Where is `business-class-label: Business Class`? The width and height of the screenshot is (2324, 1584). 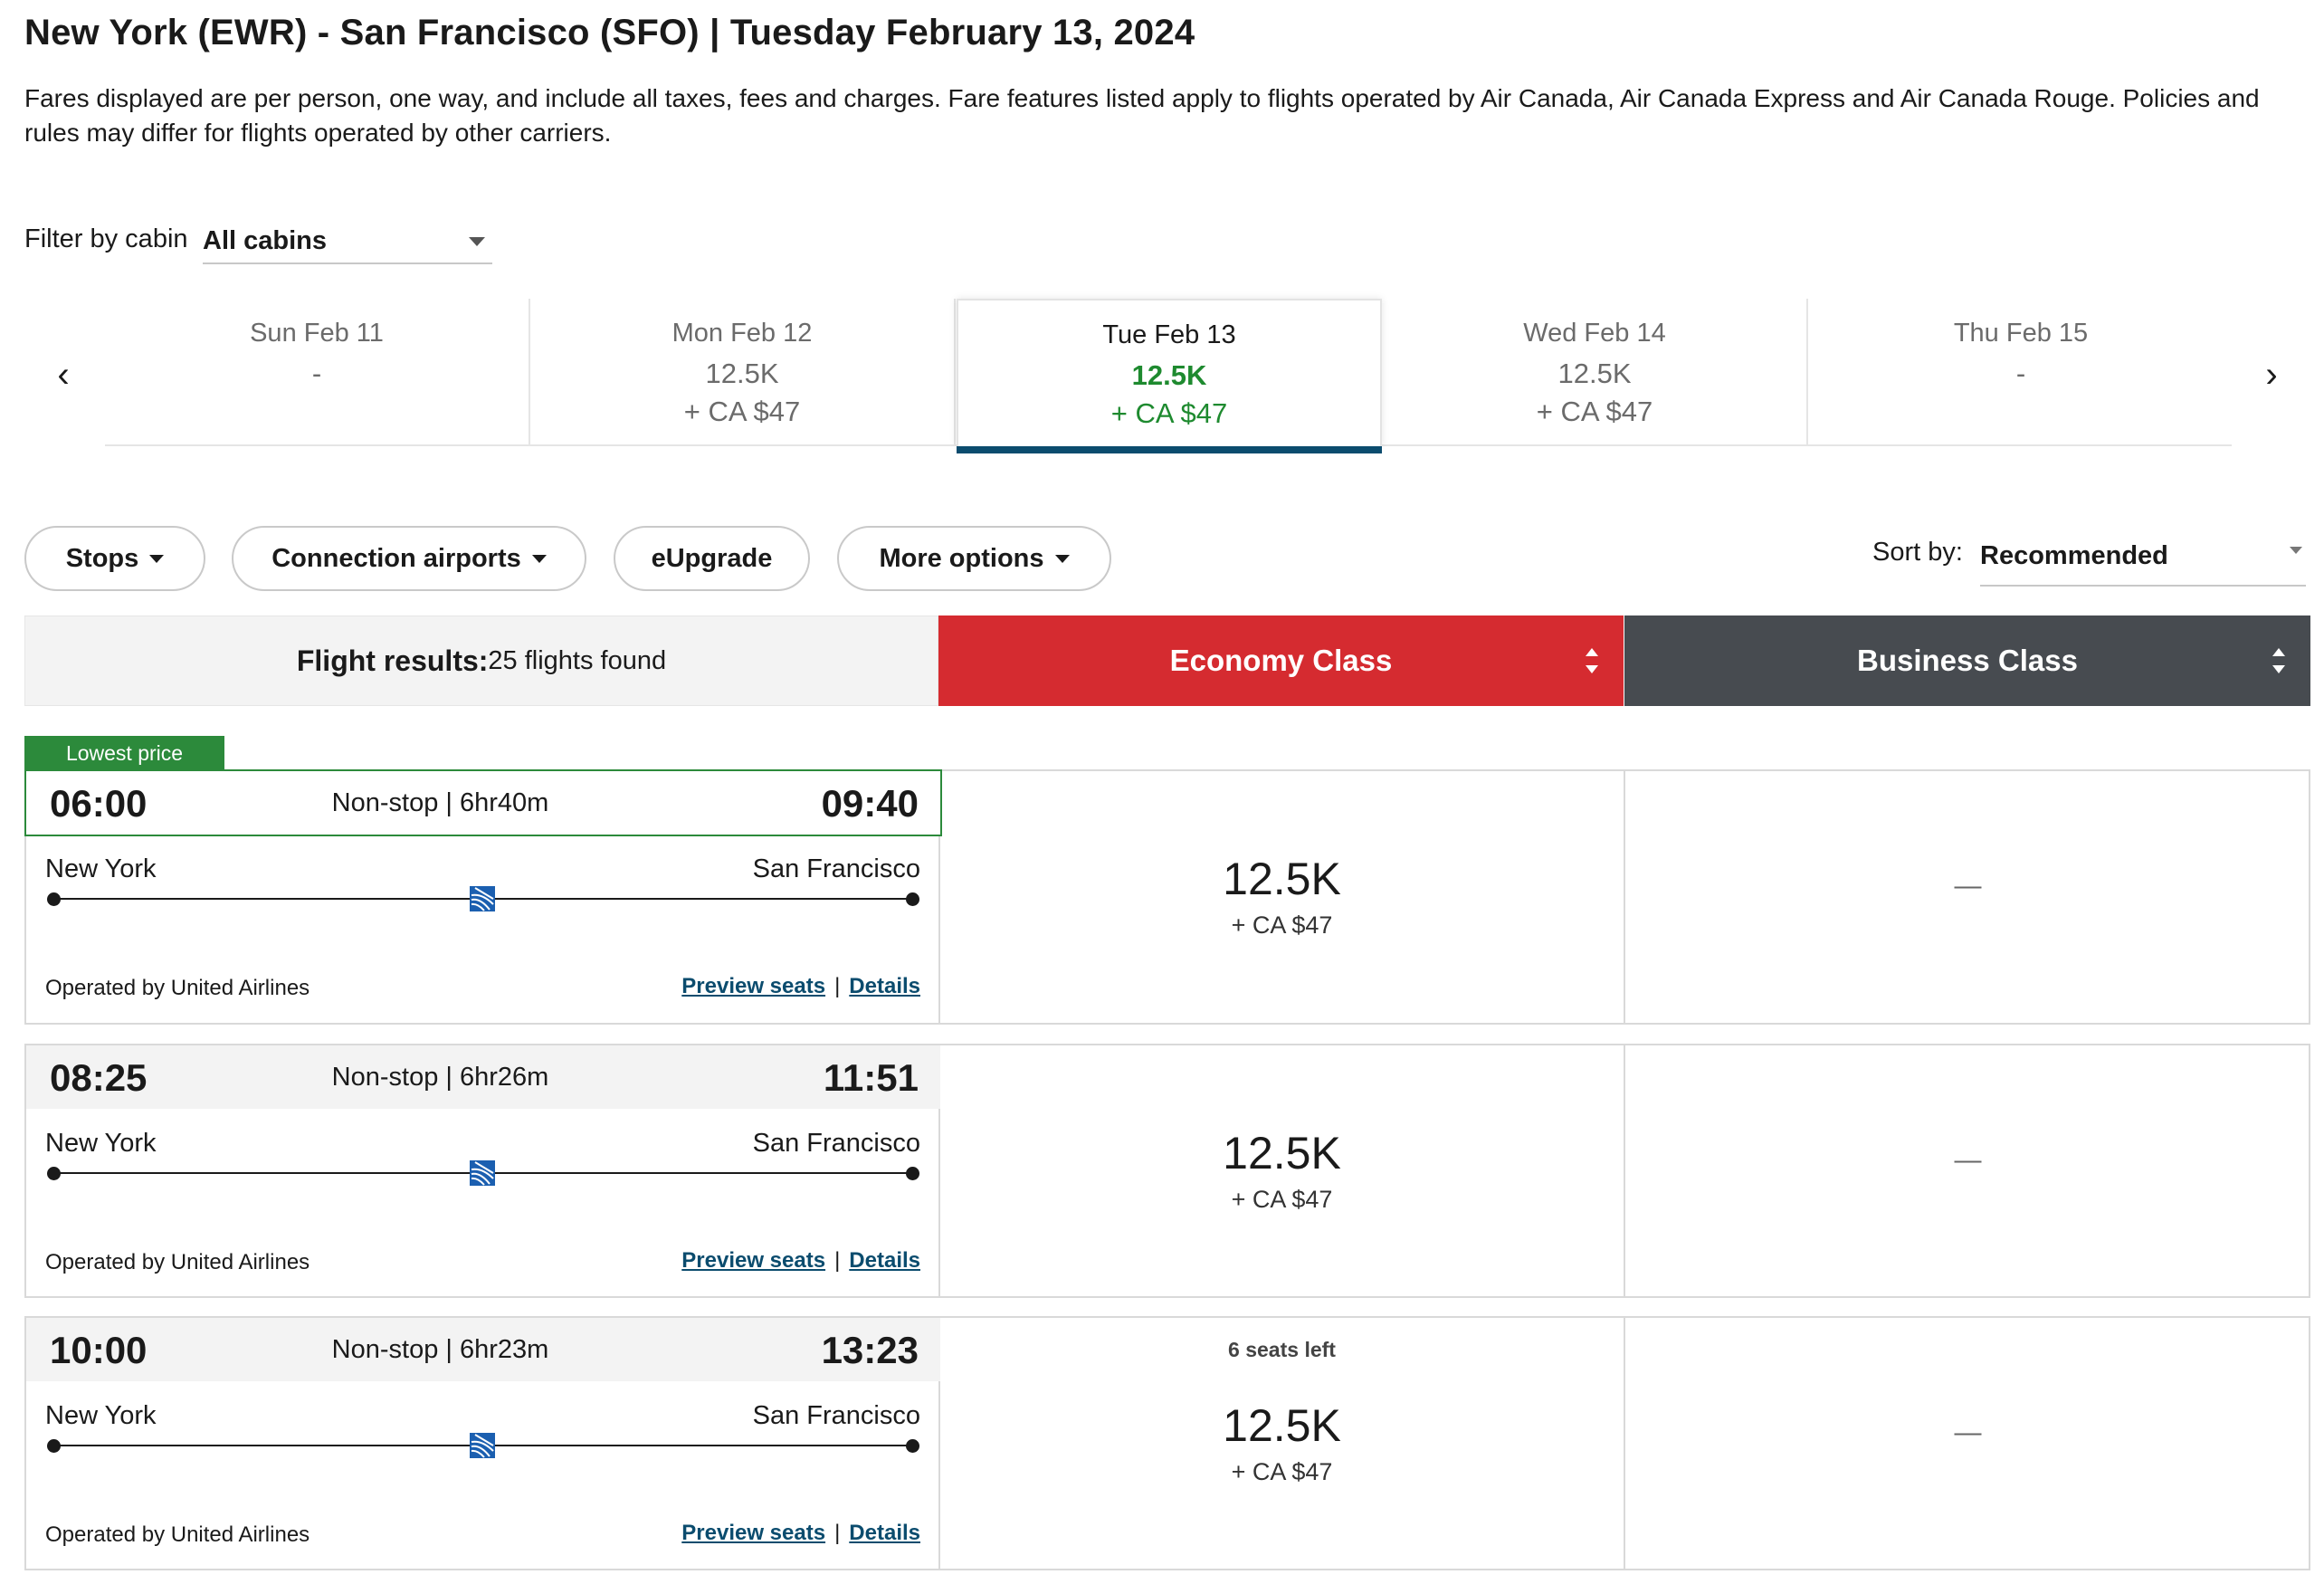
business-class-label: Business Class is located at coordinates (1968, 660).